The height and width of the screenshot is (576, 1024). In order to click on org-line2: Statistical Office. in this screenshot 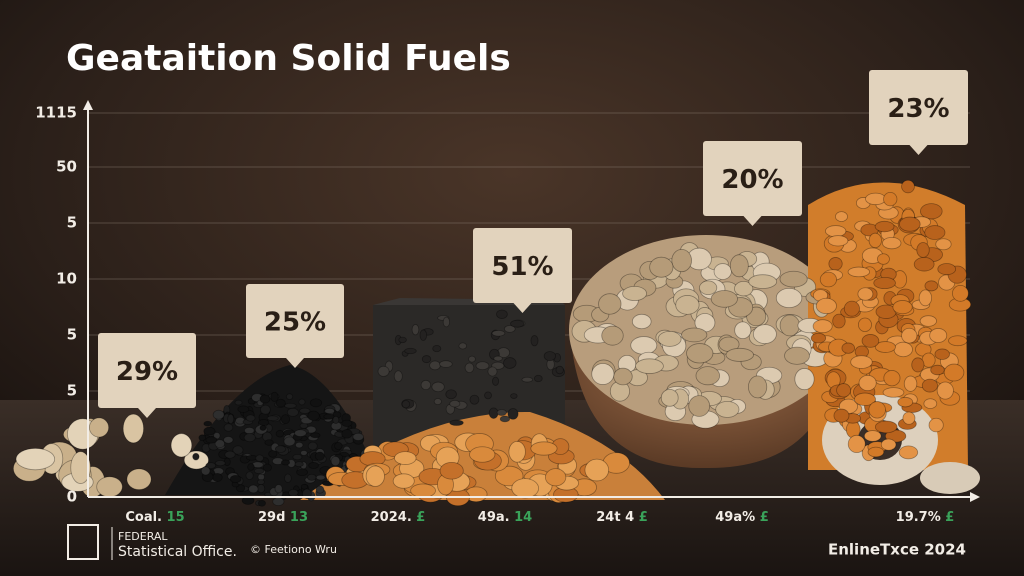, I will do `click(177, 552)`.